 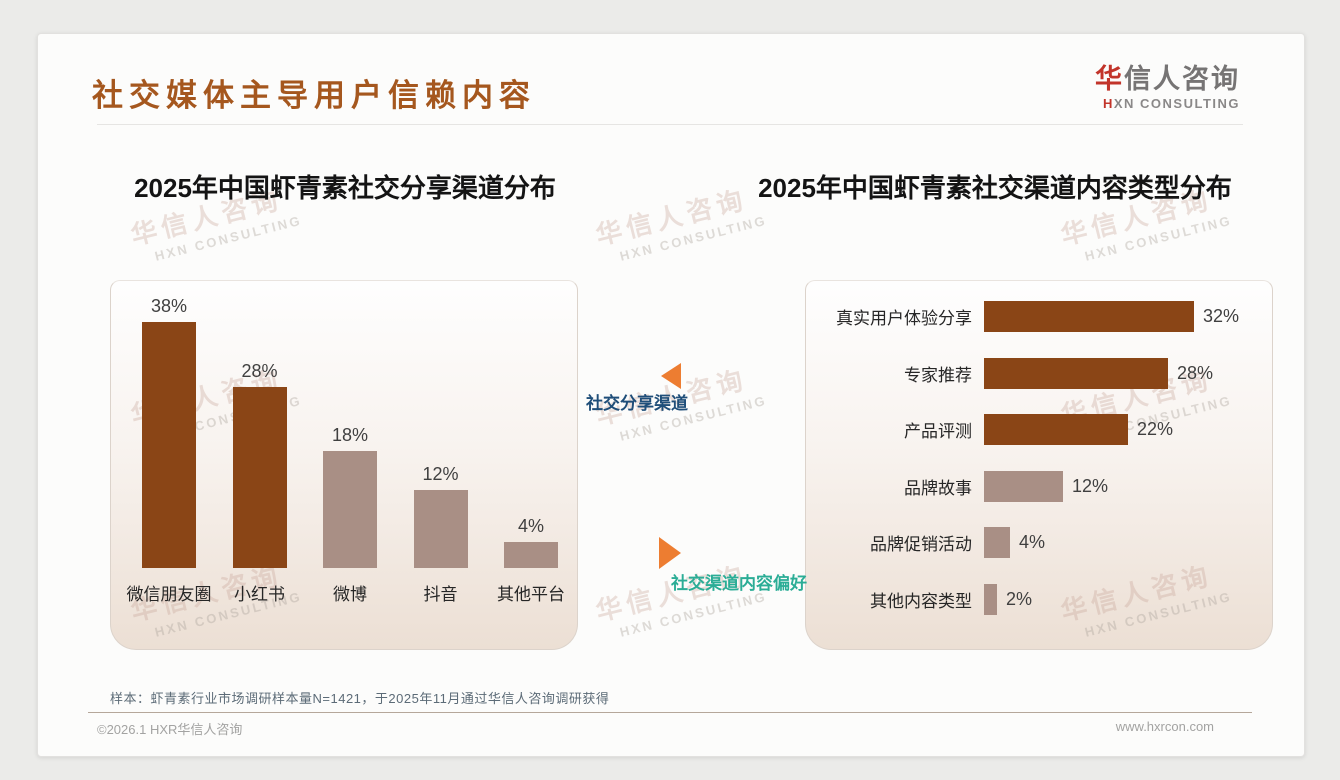 I want to click on hbar-row-3: 产品评测 22%, so click(x=1039, y=429).